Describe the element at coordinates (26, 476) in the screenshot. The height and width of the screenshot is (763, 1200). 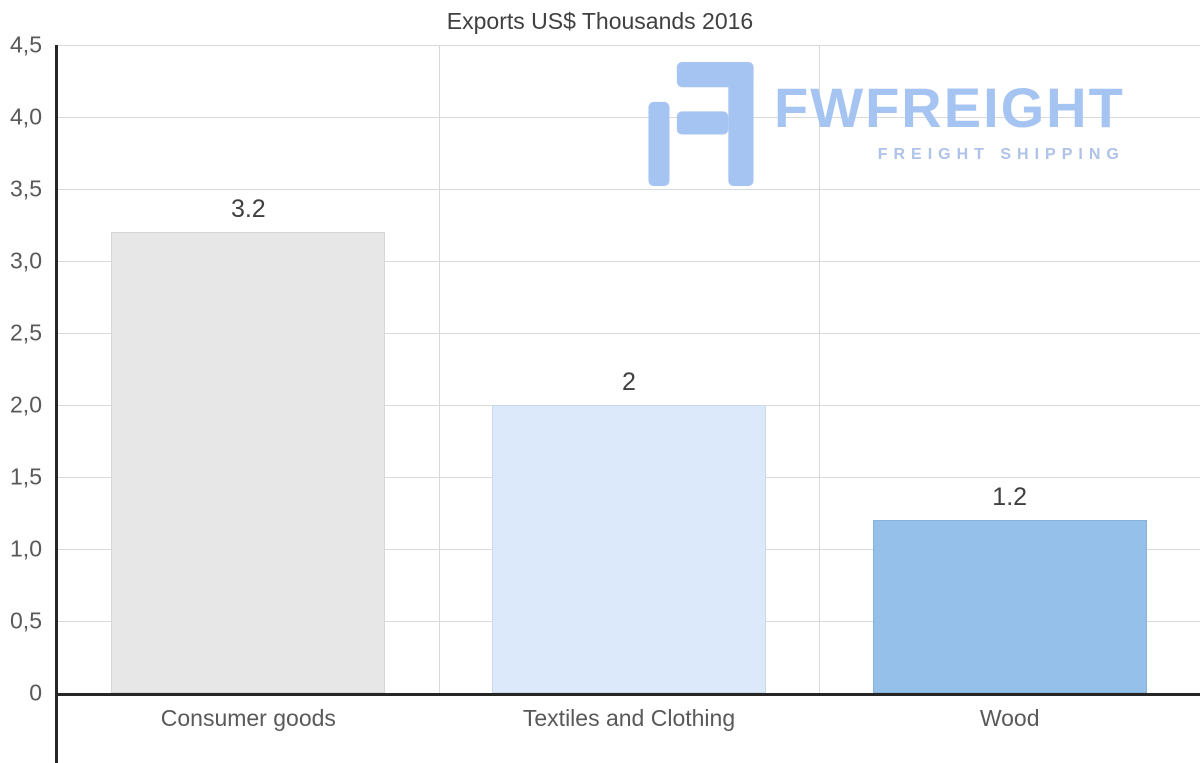
I see `y-tick-label: 1,5` at that location.